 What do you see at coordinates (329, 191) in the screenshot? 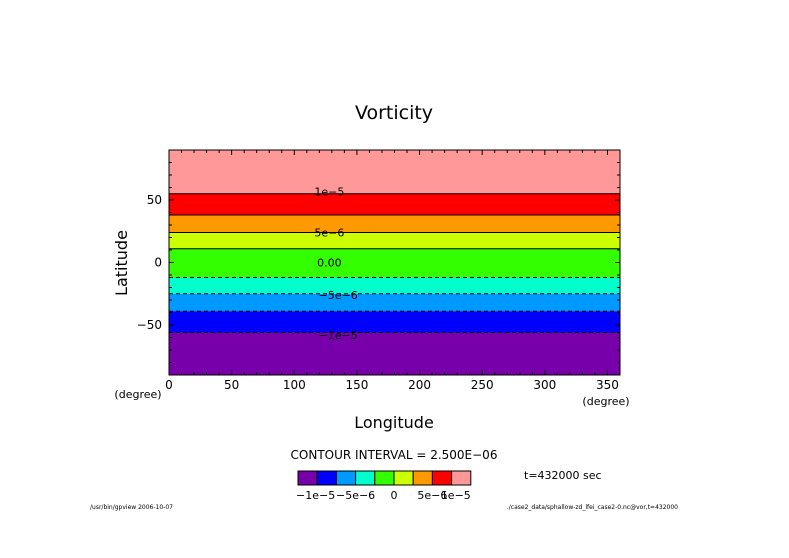
I see `contour-label-0: 1e−5` at bounding box center [329, 191].